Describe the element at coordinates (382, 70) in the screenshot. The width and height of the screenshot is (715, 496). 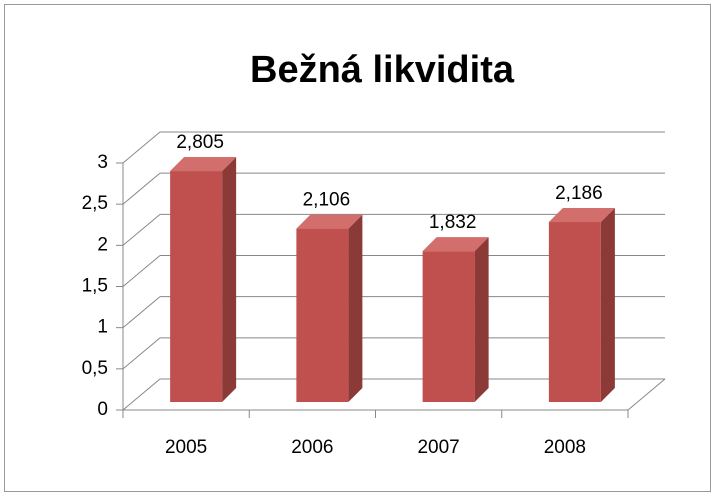
I see `chart-title: Bežná likvidita` at that location.